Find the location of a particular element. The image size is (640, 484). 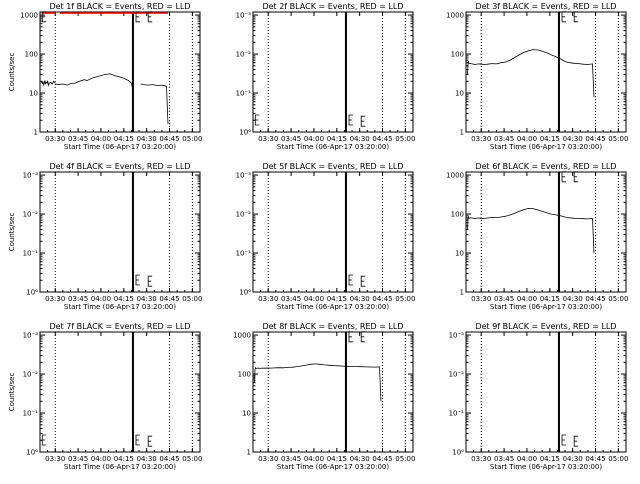

panel-title: Det 6f BLACK = Events, RED = LLD is located at coordinates (545, 166).